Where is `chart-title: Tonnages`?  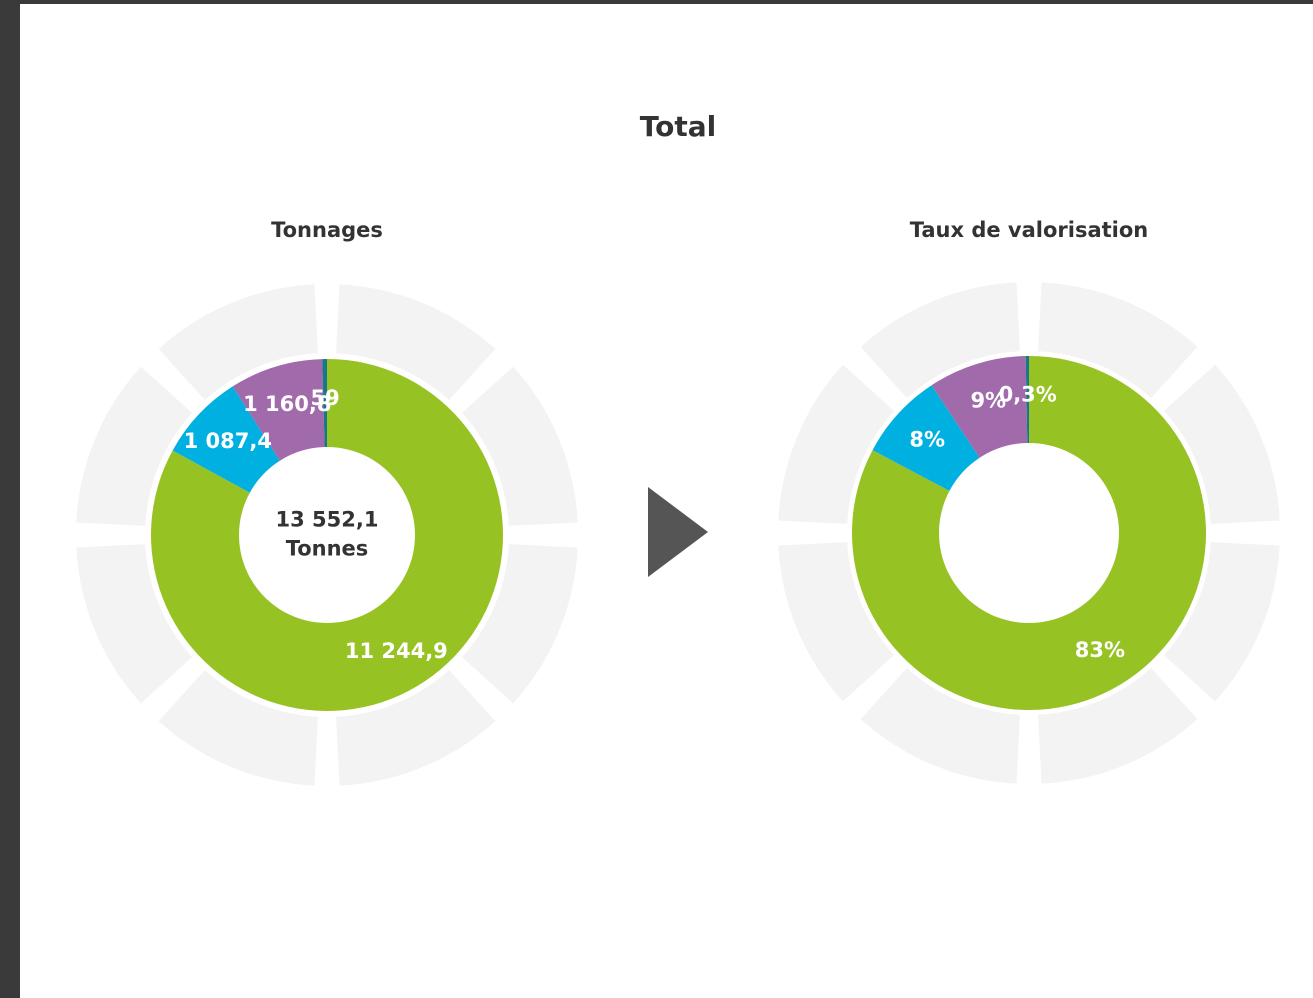
chart-title: Tonnages is located at coordinates (327, 230).